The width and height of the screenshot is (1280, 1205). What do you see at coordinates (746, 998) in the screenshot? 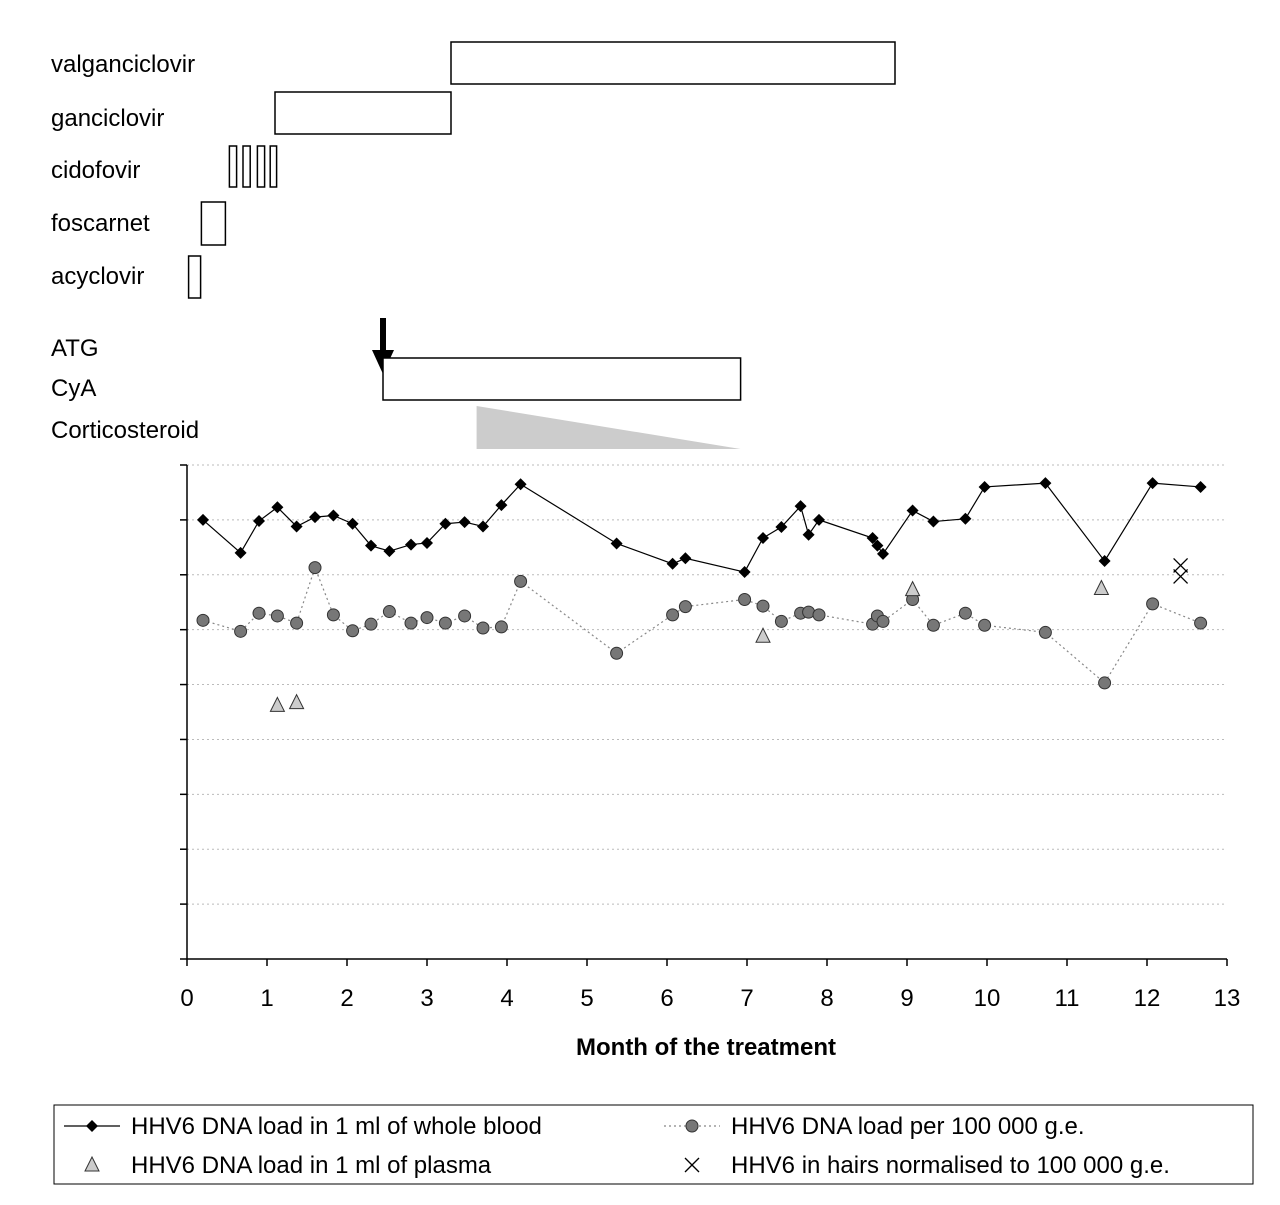
I see `x-tick-label-7: 7` at bounding box center [746, 998].